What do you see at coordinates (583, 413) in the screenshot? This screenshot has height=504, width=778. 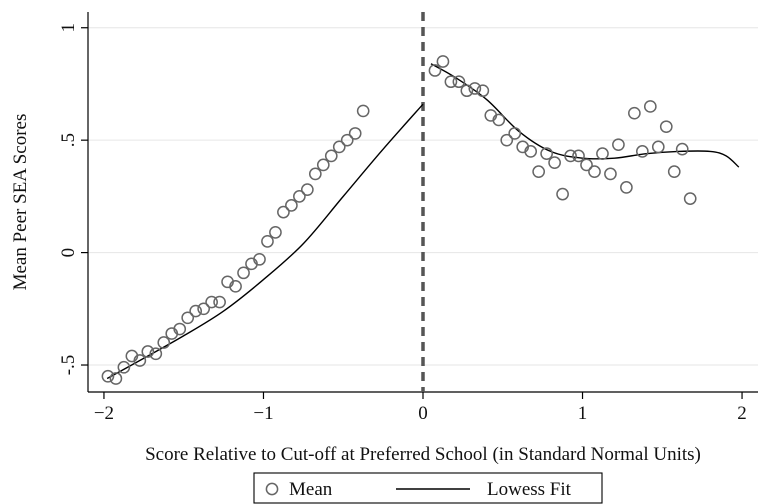 I see `x-tick-label: 1` at bounding box center [583, 413].